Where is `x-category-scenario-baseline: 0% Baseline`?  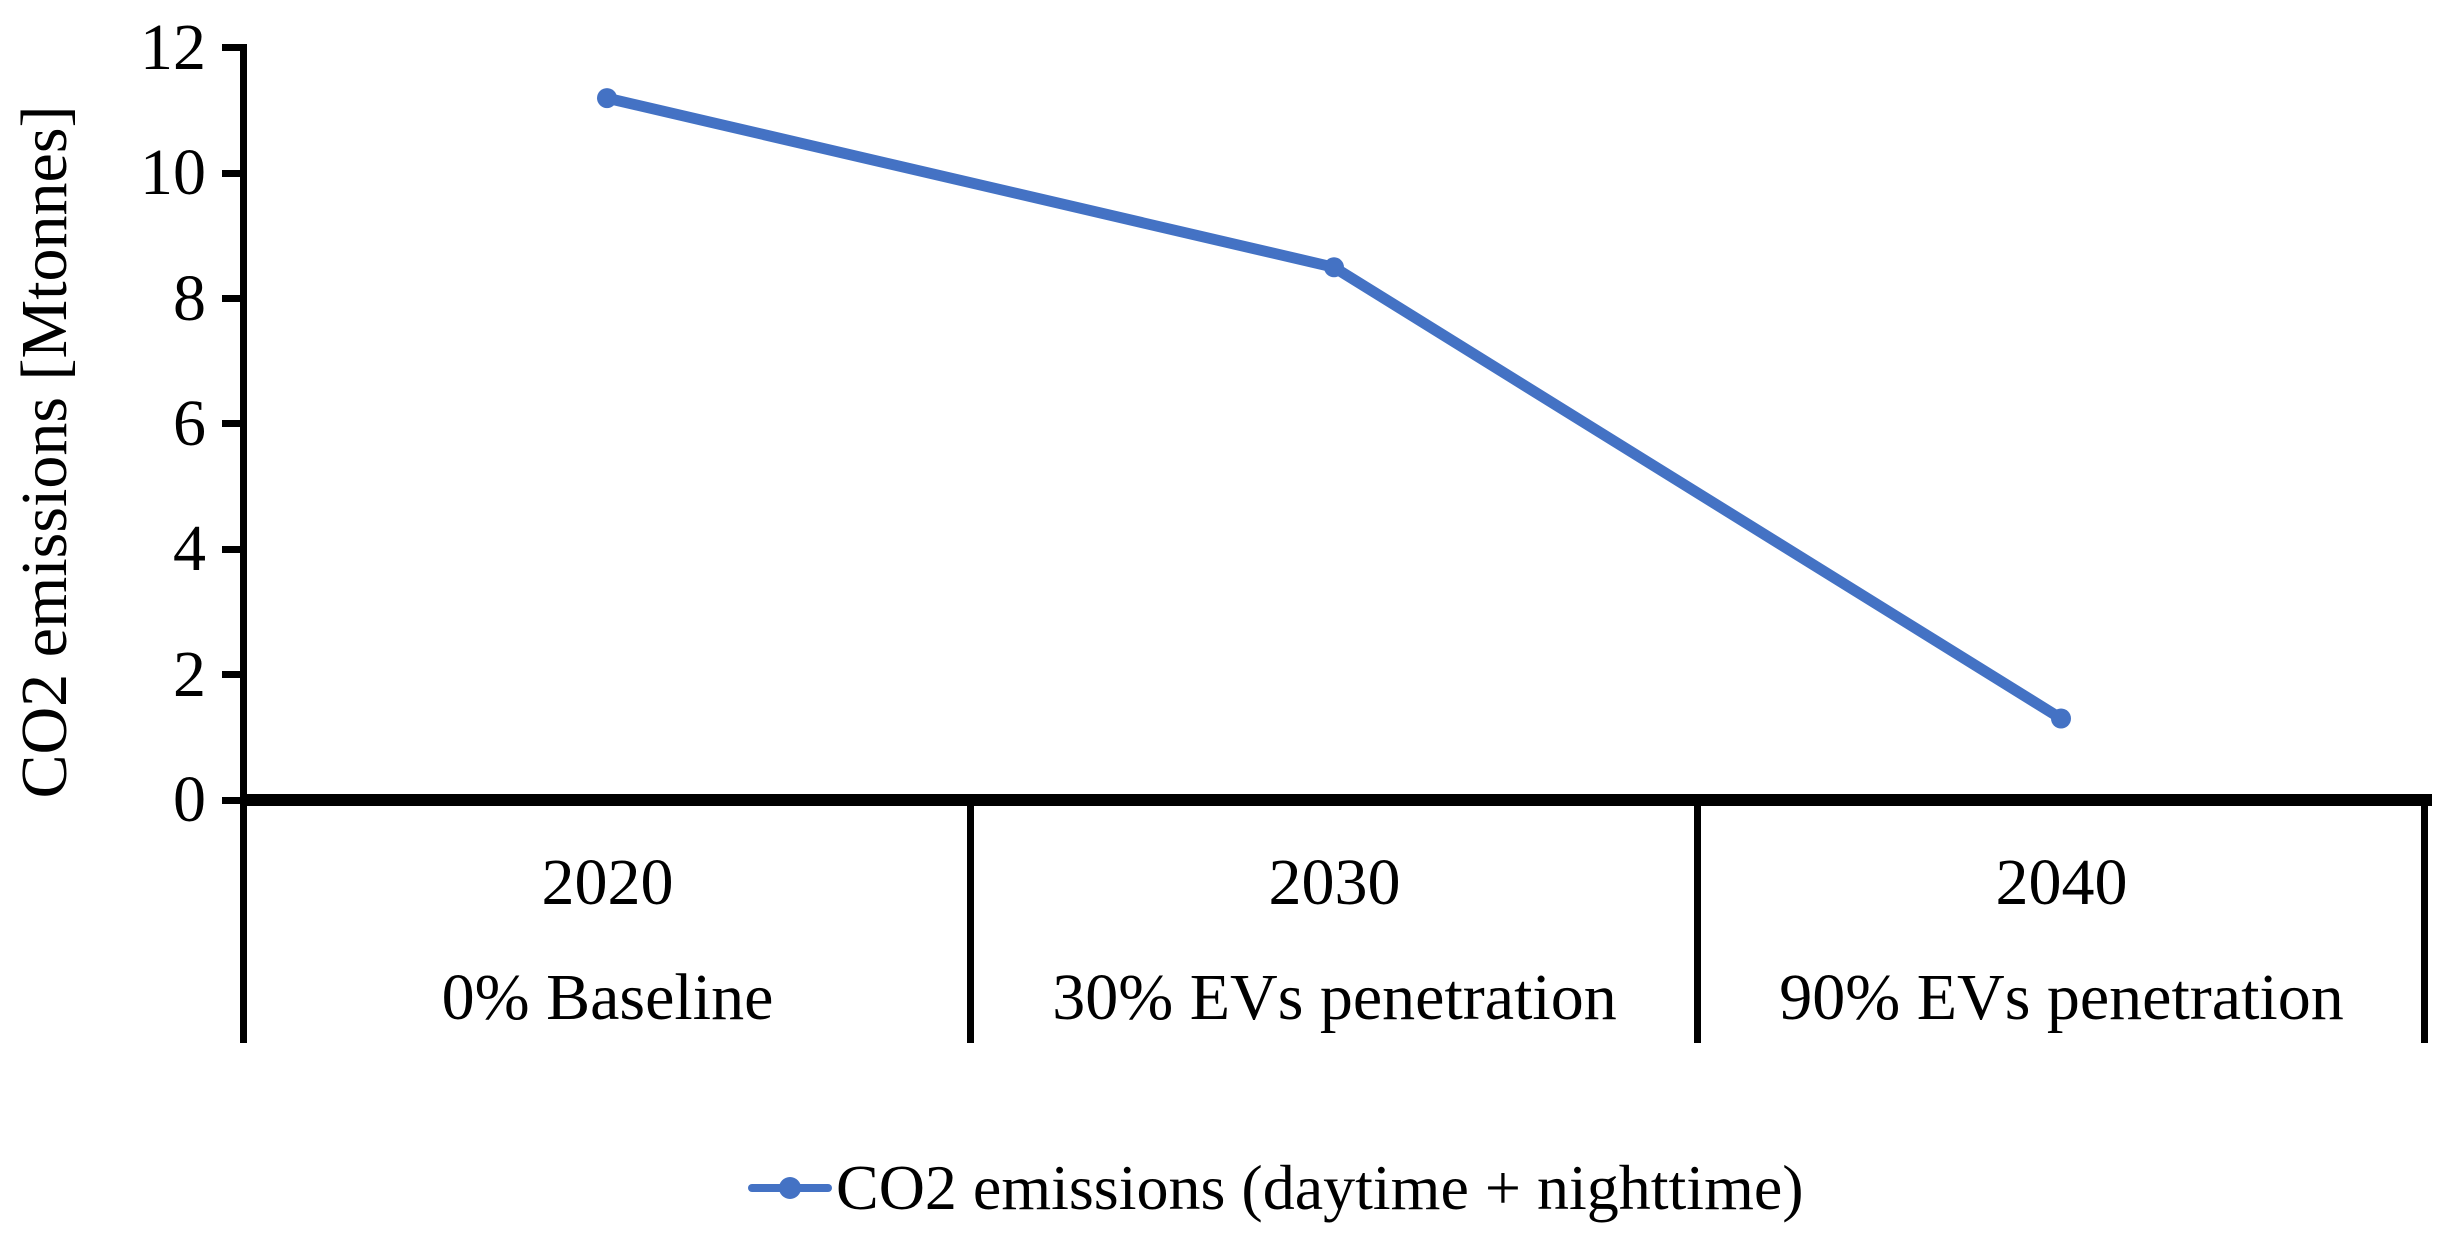 x-category-scenario-baseline: 0% Baseline is located at coordinates (607, 997).